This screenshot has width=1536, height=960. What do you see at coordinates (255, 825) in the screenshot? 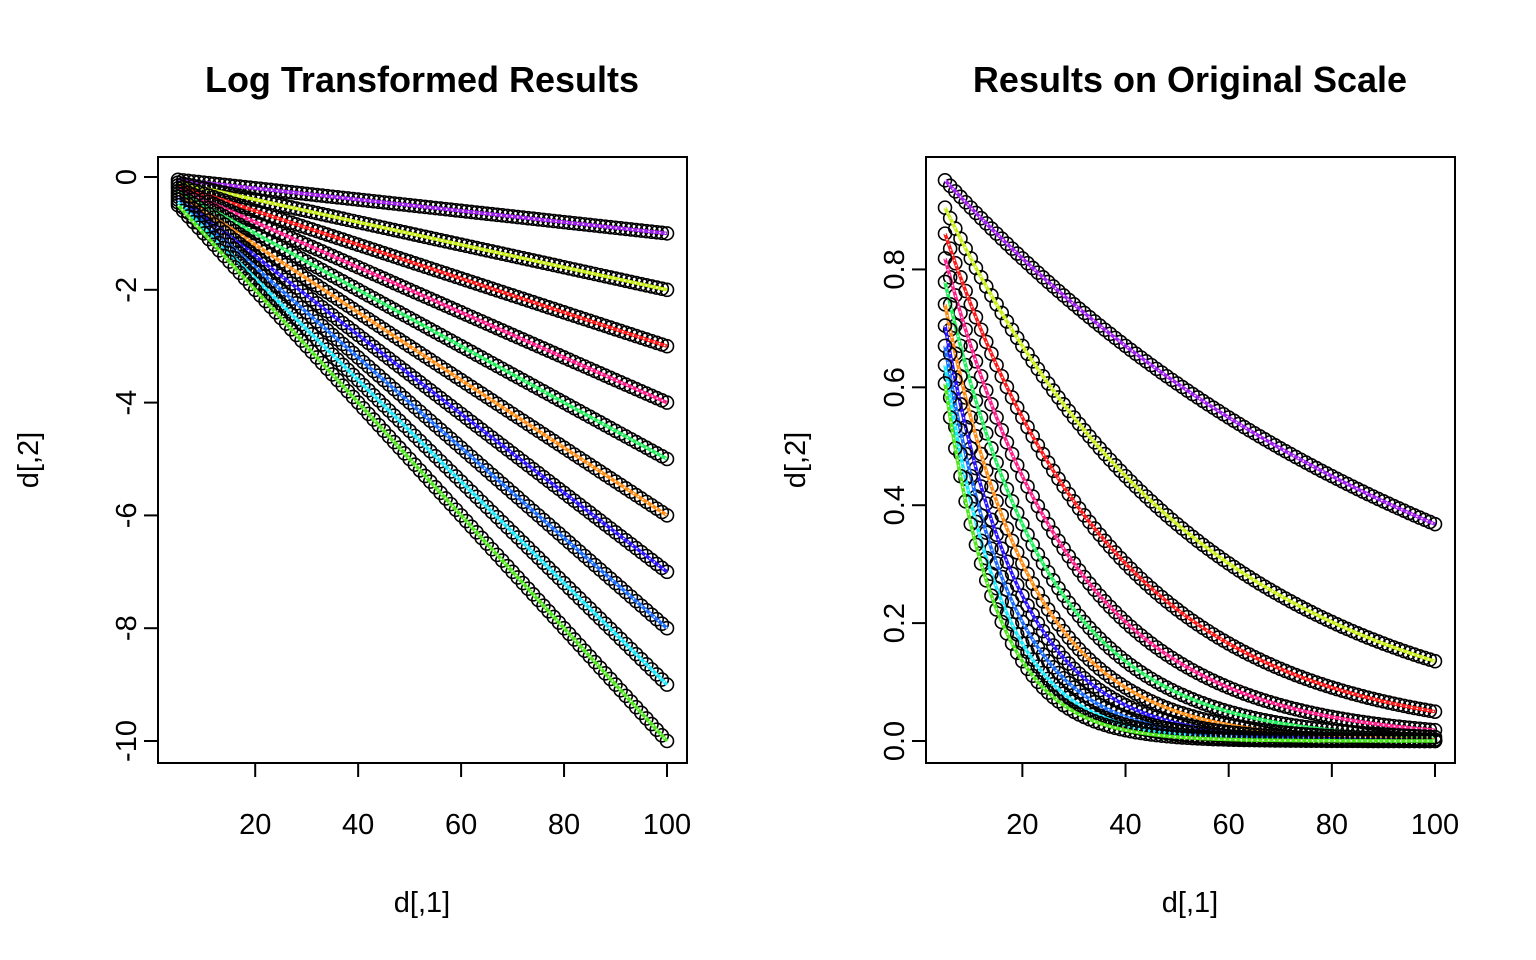
I see `left-x-tick-label: 20` at bounding box center [255, 825].